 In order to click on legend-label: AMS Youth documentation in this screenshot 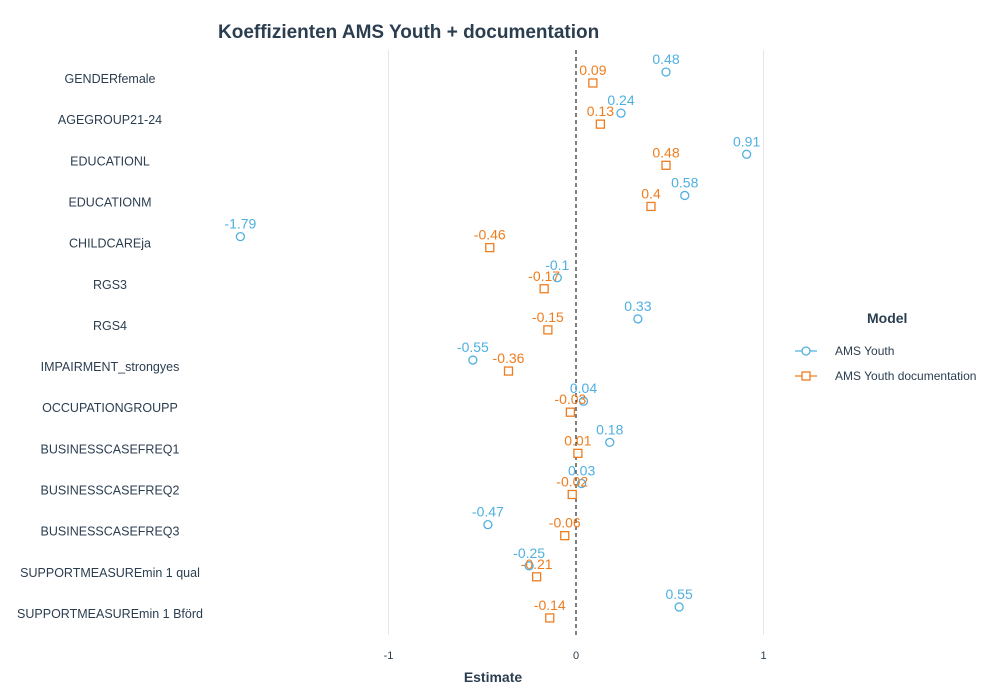, I will do `click(905, 376)`.